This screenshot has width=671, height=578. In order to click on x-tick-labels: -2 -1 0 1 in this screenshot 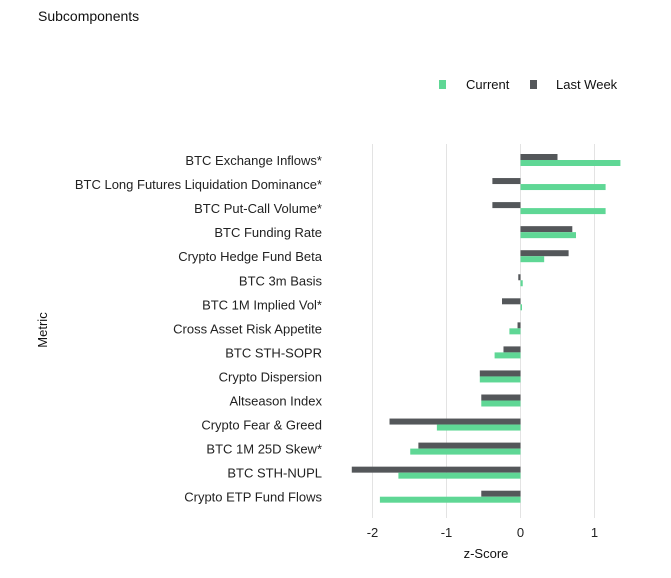, I will do `click(482, 532)`.